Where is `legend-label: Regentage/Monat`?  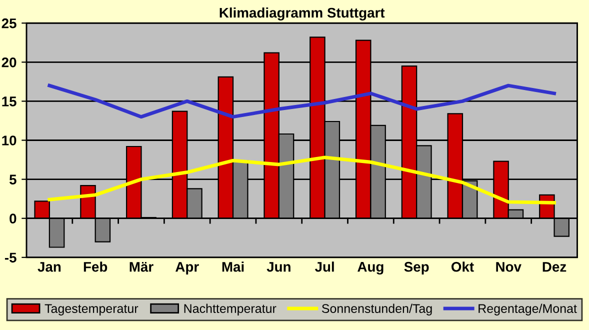
legend-label: Regentage/Monat is located at coordinates (527, 310).